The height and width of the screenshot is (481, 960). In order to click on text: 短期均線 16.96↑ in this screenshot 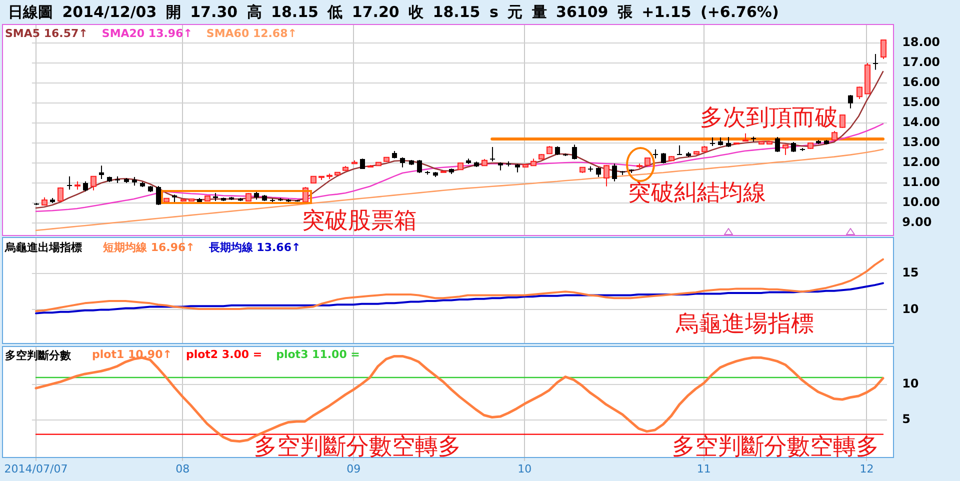, I will do `click(149, 247)`.